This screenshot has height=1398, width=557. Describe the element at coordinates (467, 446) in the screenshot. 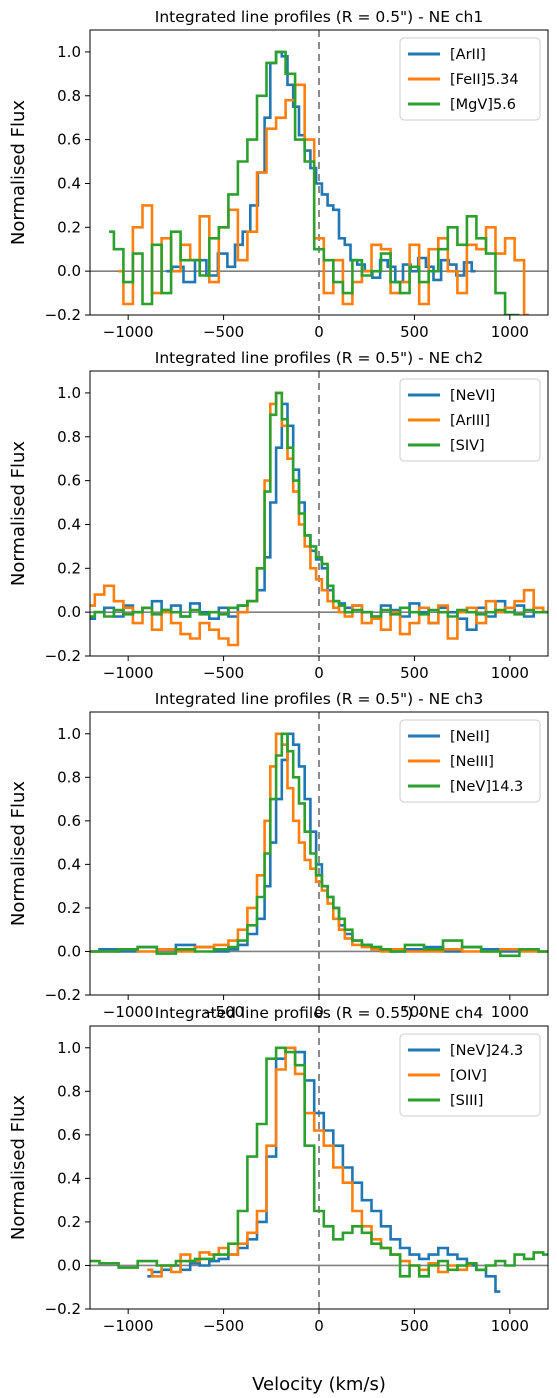

I see `legend-label: [SIV]` at that location.